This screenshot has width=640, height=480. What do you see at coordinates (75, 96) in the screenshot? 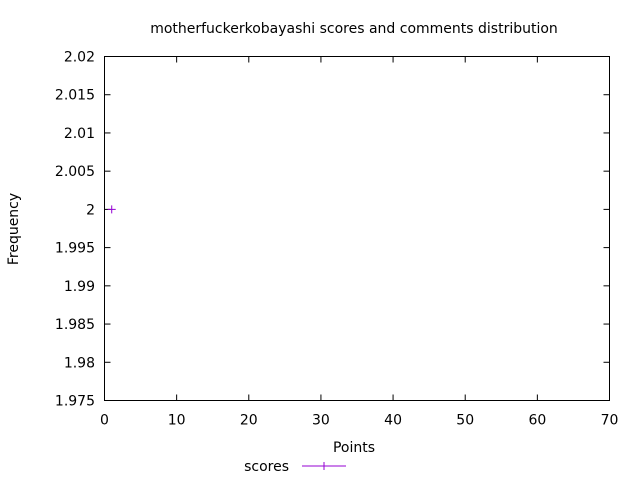
I see `y-tick-label: 2.015` at bounding box center [75, 96].